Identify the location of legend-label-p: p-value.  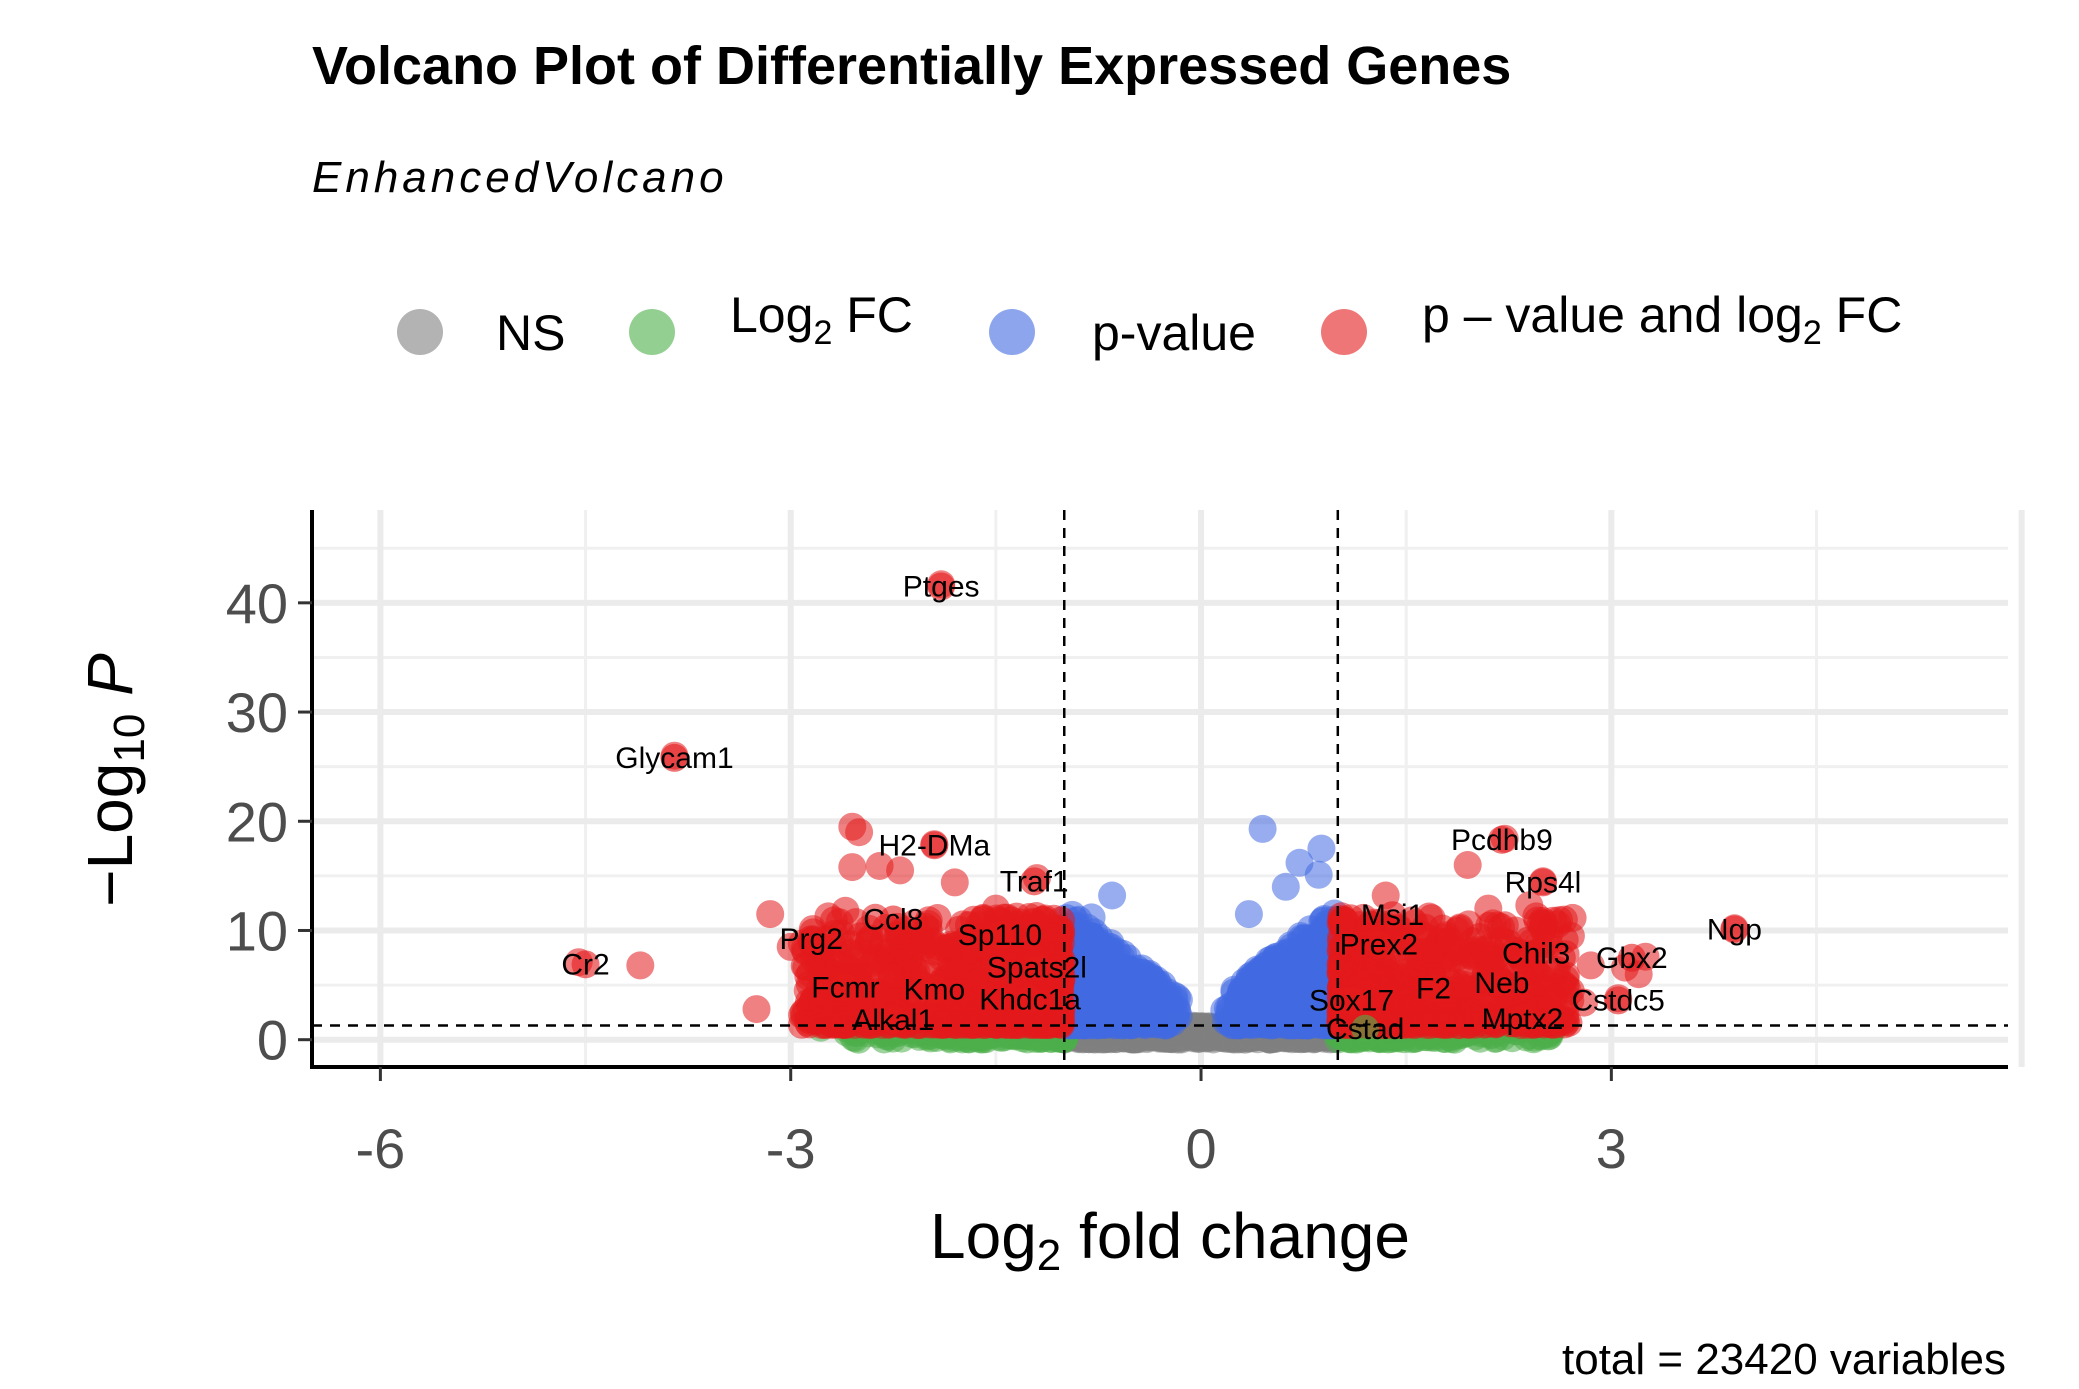
(1174, 333).